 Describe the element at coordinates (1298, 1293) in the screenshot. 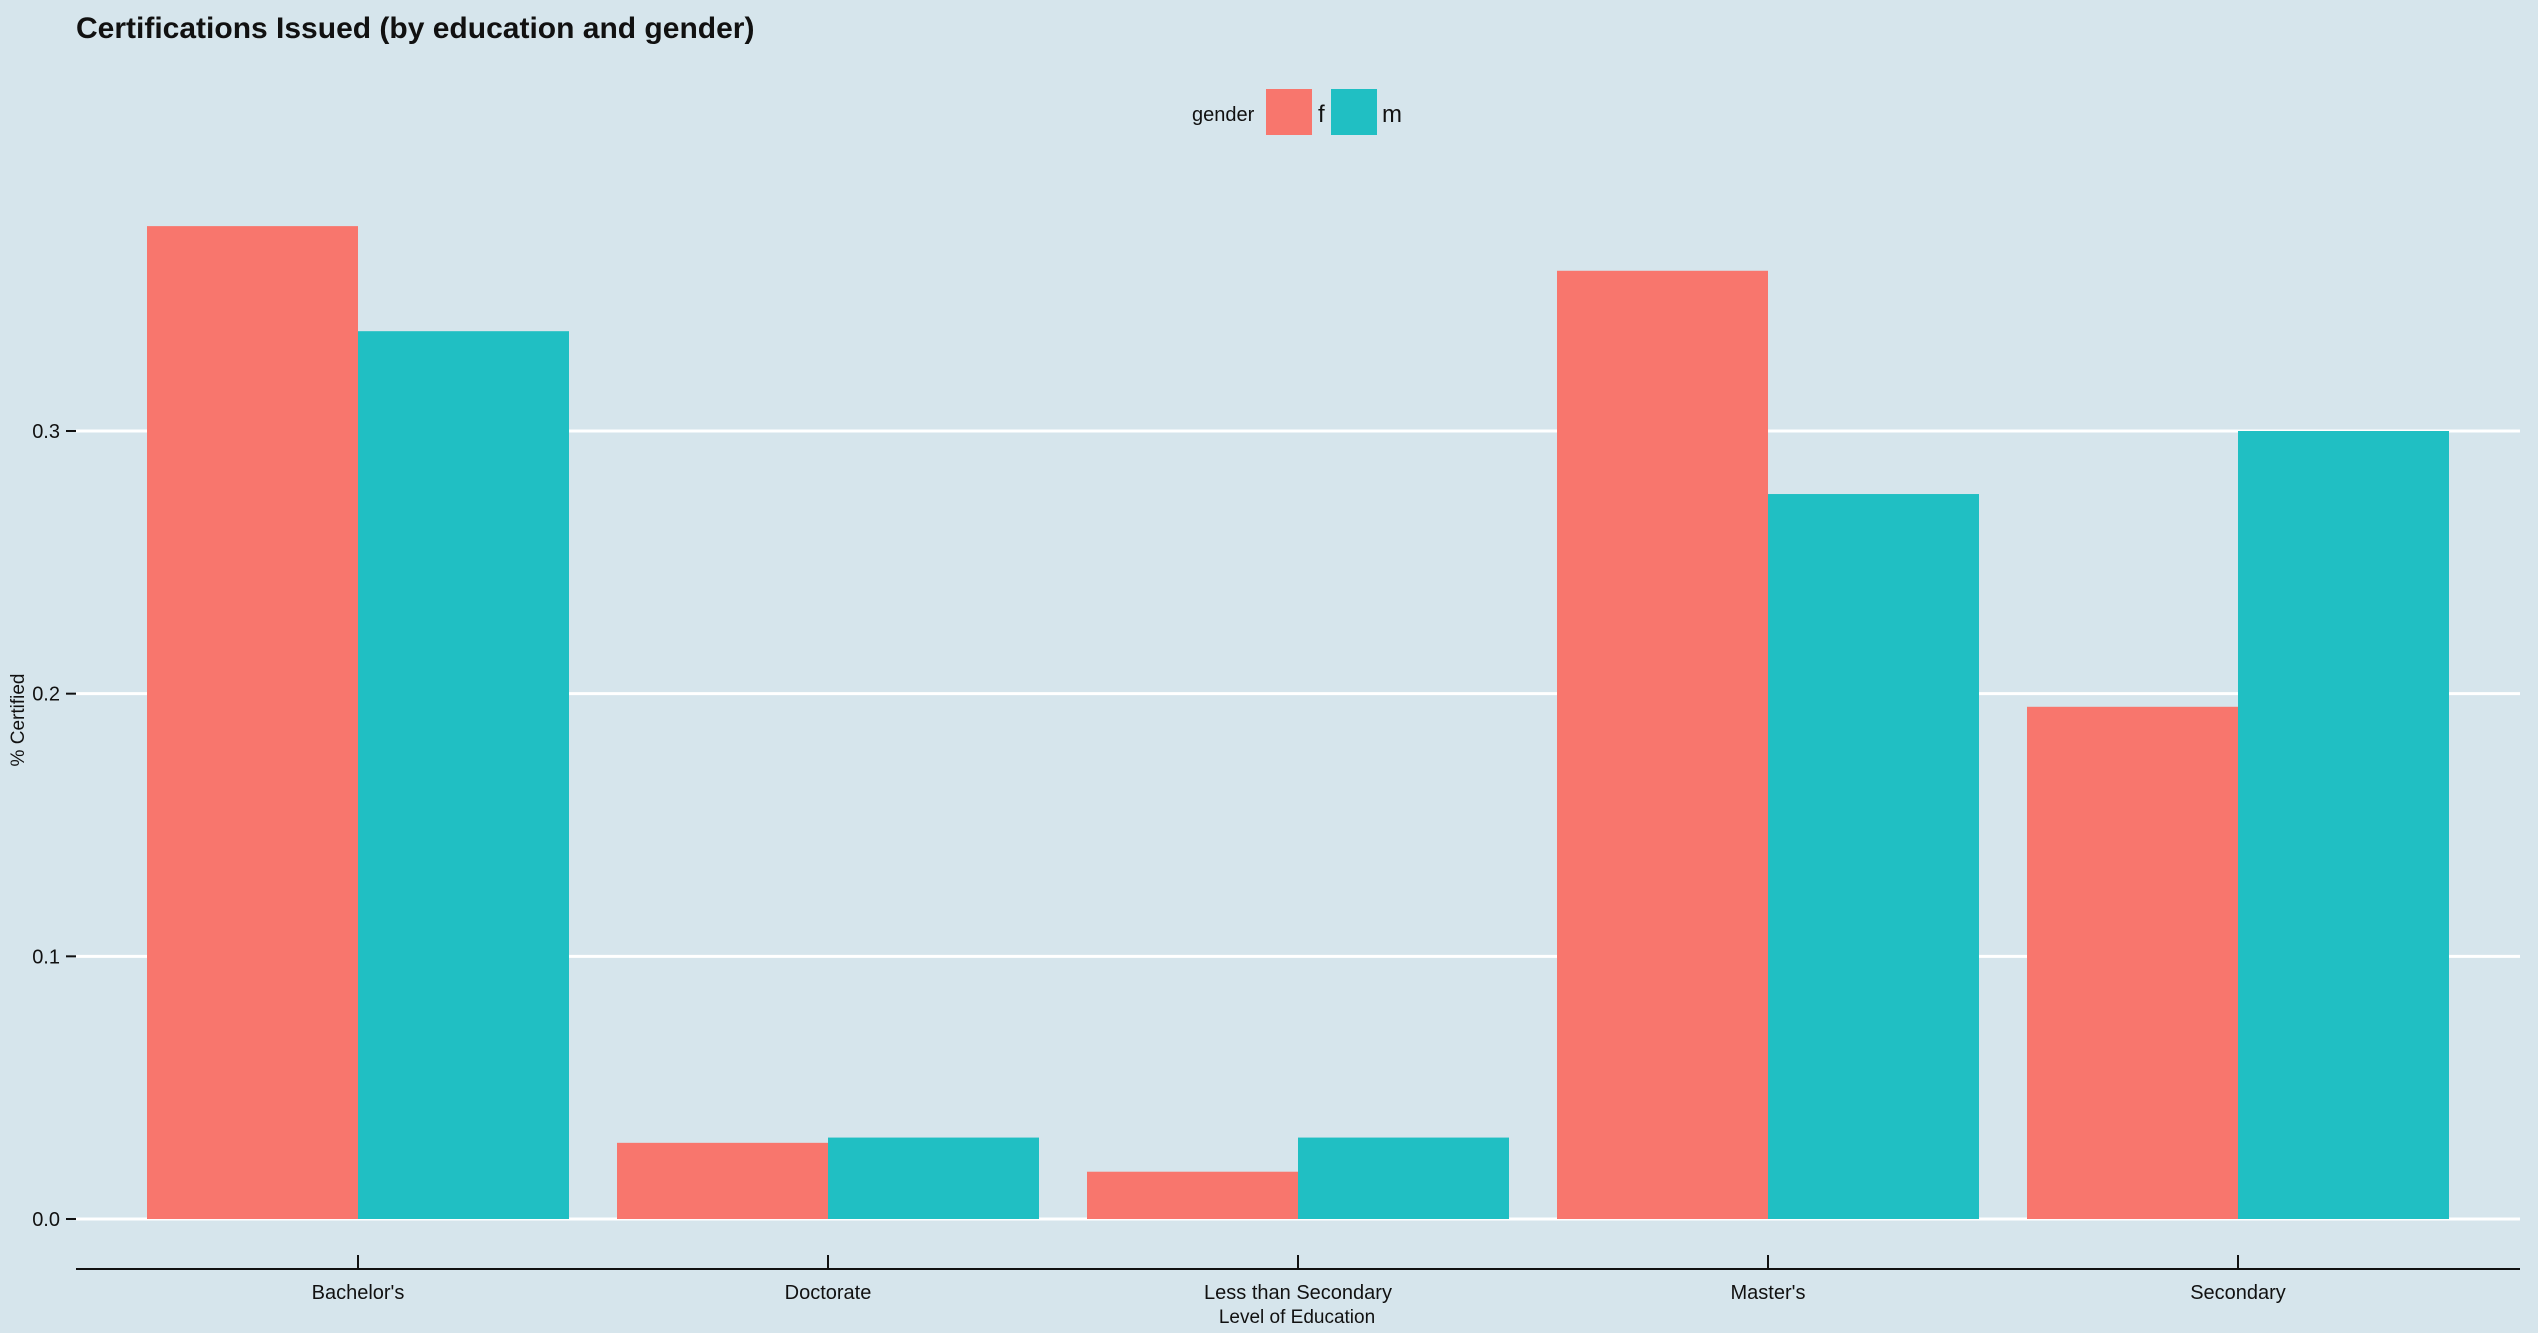

I see `x-tick-label: Less than Secondary` at that location.